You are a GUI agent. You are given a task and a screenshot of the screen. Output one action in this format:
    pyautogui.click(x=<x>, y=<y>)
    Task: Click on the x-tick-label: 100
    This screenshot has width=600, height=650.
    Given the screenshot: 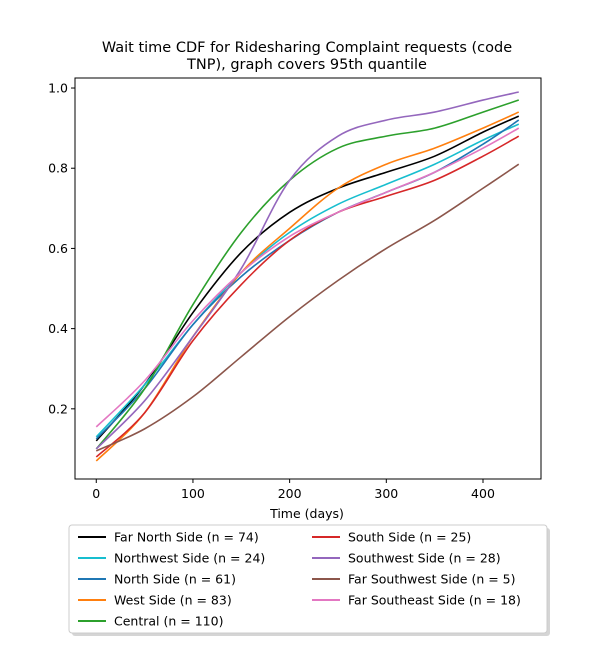 What is the action you would take?
    pyautogui.click(x=193, y=493)
    